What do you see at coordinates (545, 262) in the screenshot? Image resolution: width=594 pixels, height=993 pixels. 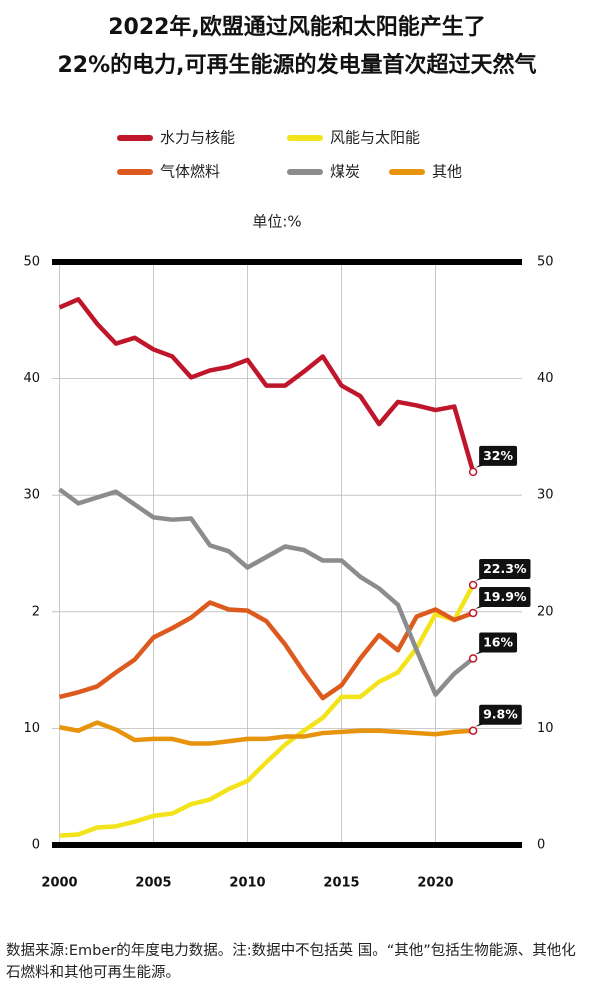 I see `y2-tick-label: 50` at bounding box center [545, 262].